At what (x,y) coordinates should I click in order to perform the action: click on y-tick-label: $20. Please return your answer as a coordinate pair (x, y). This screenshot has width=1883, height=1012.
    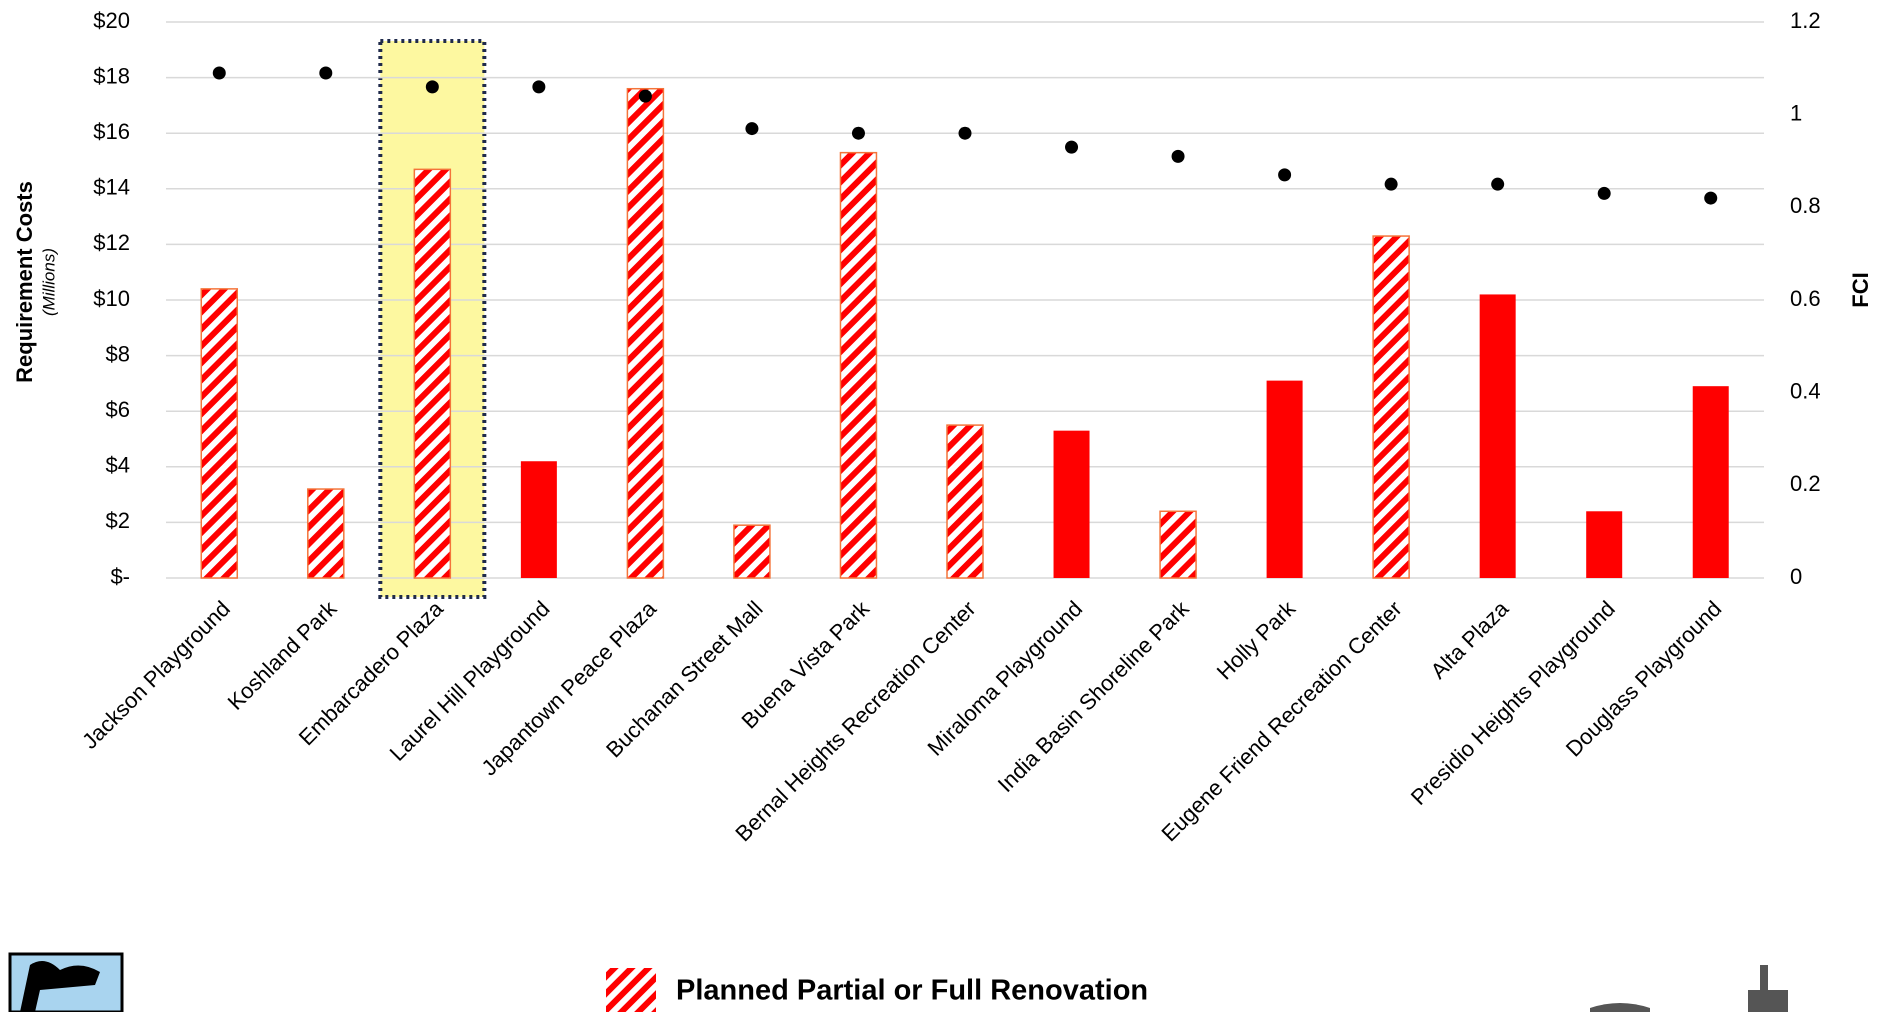
    Looking at the image, I should click on (111, 20).